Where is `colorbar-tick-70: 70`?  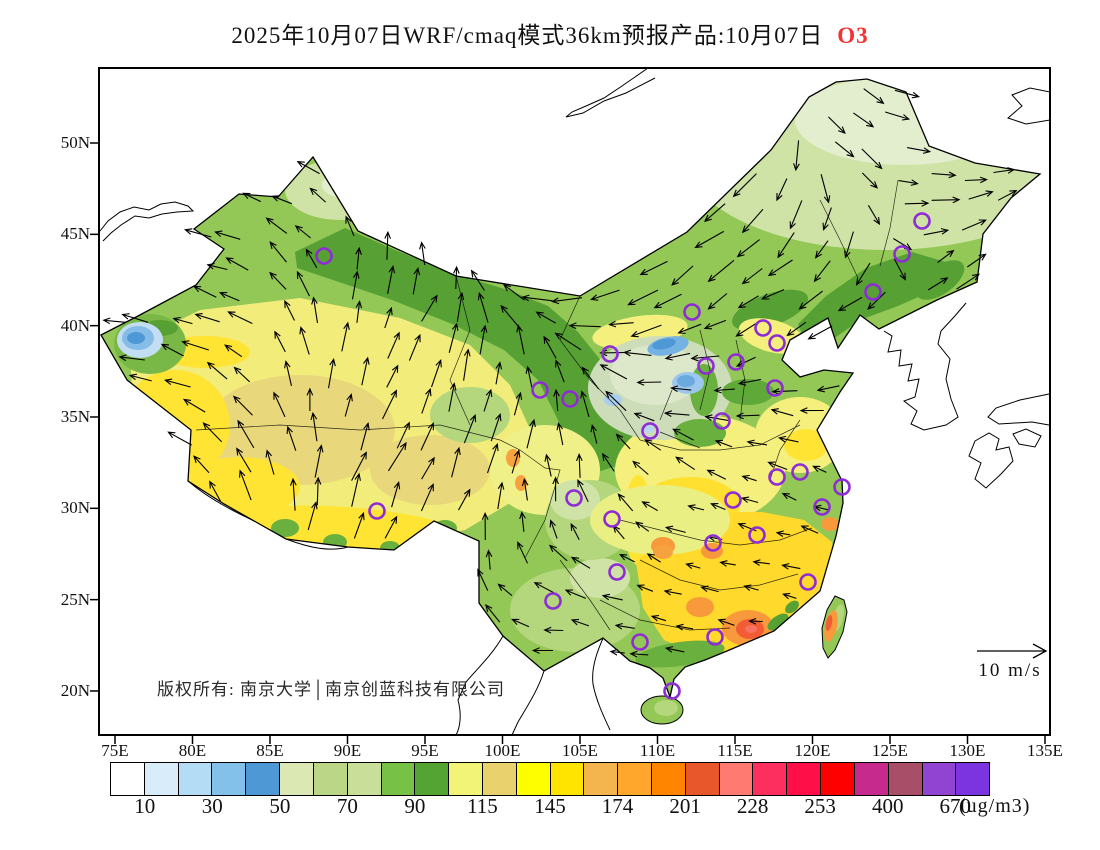
colorbar-tick-70: 70 is located at coordinates (347, 806).